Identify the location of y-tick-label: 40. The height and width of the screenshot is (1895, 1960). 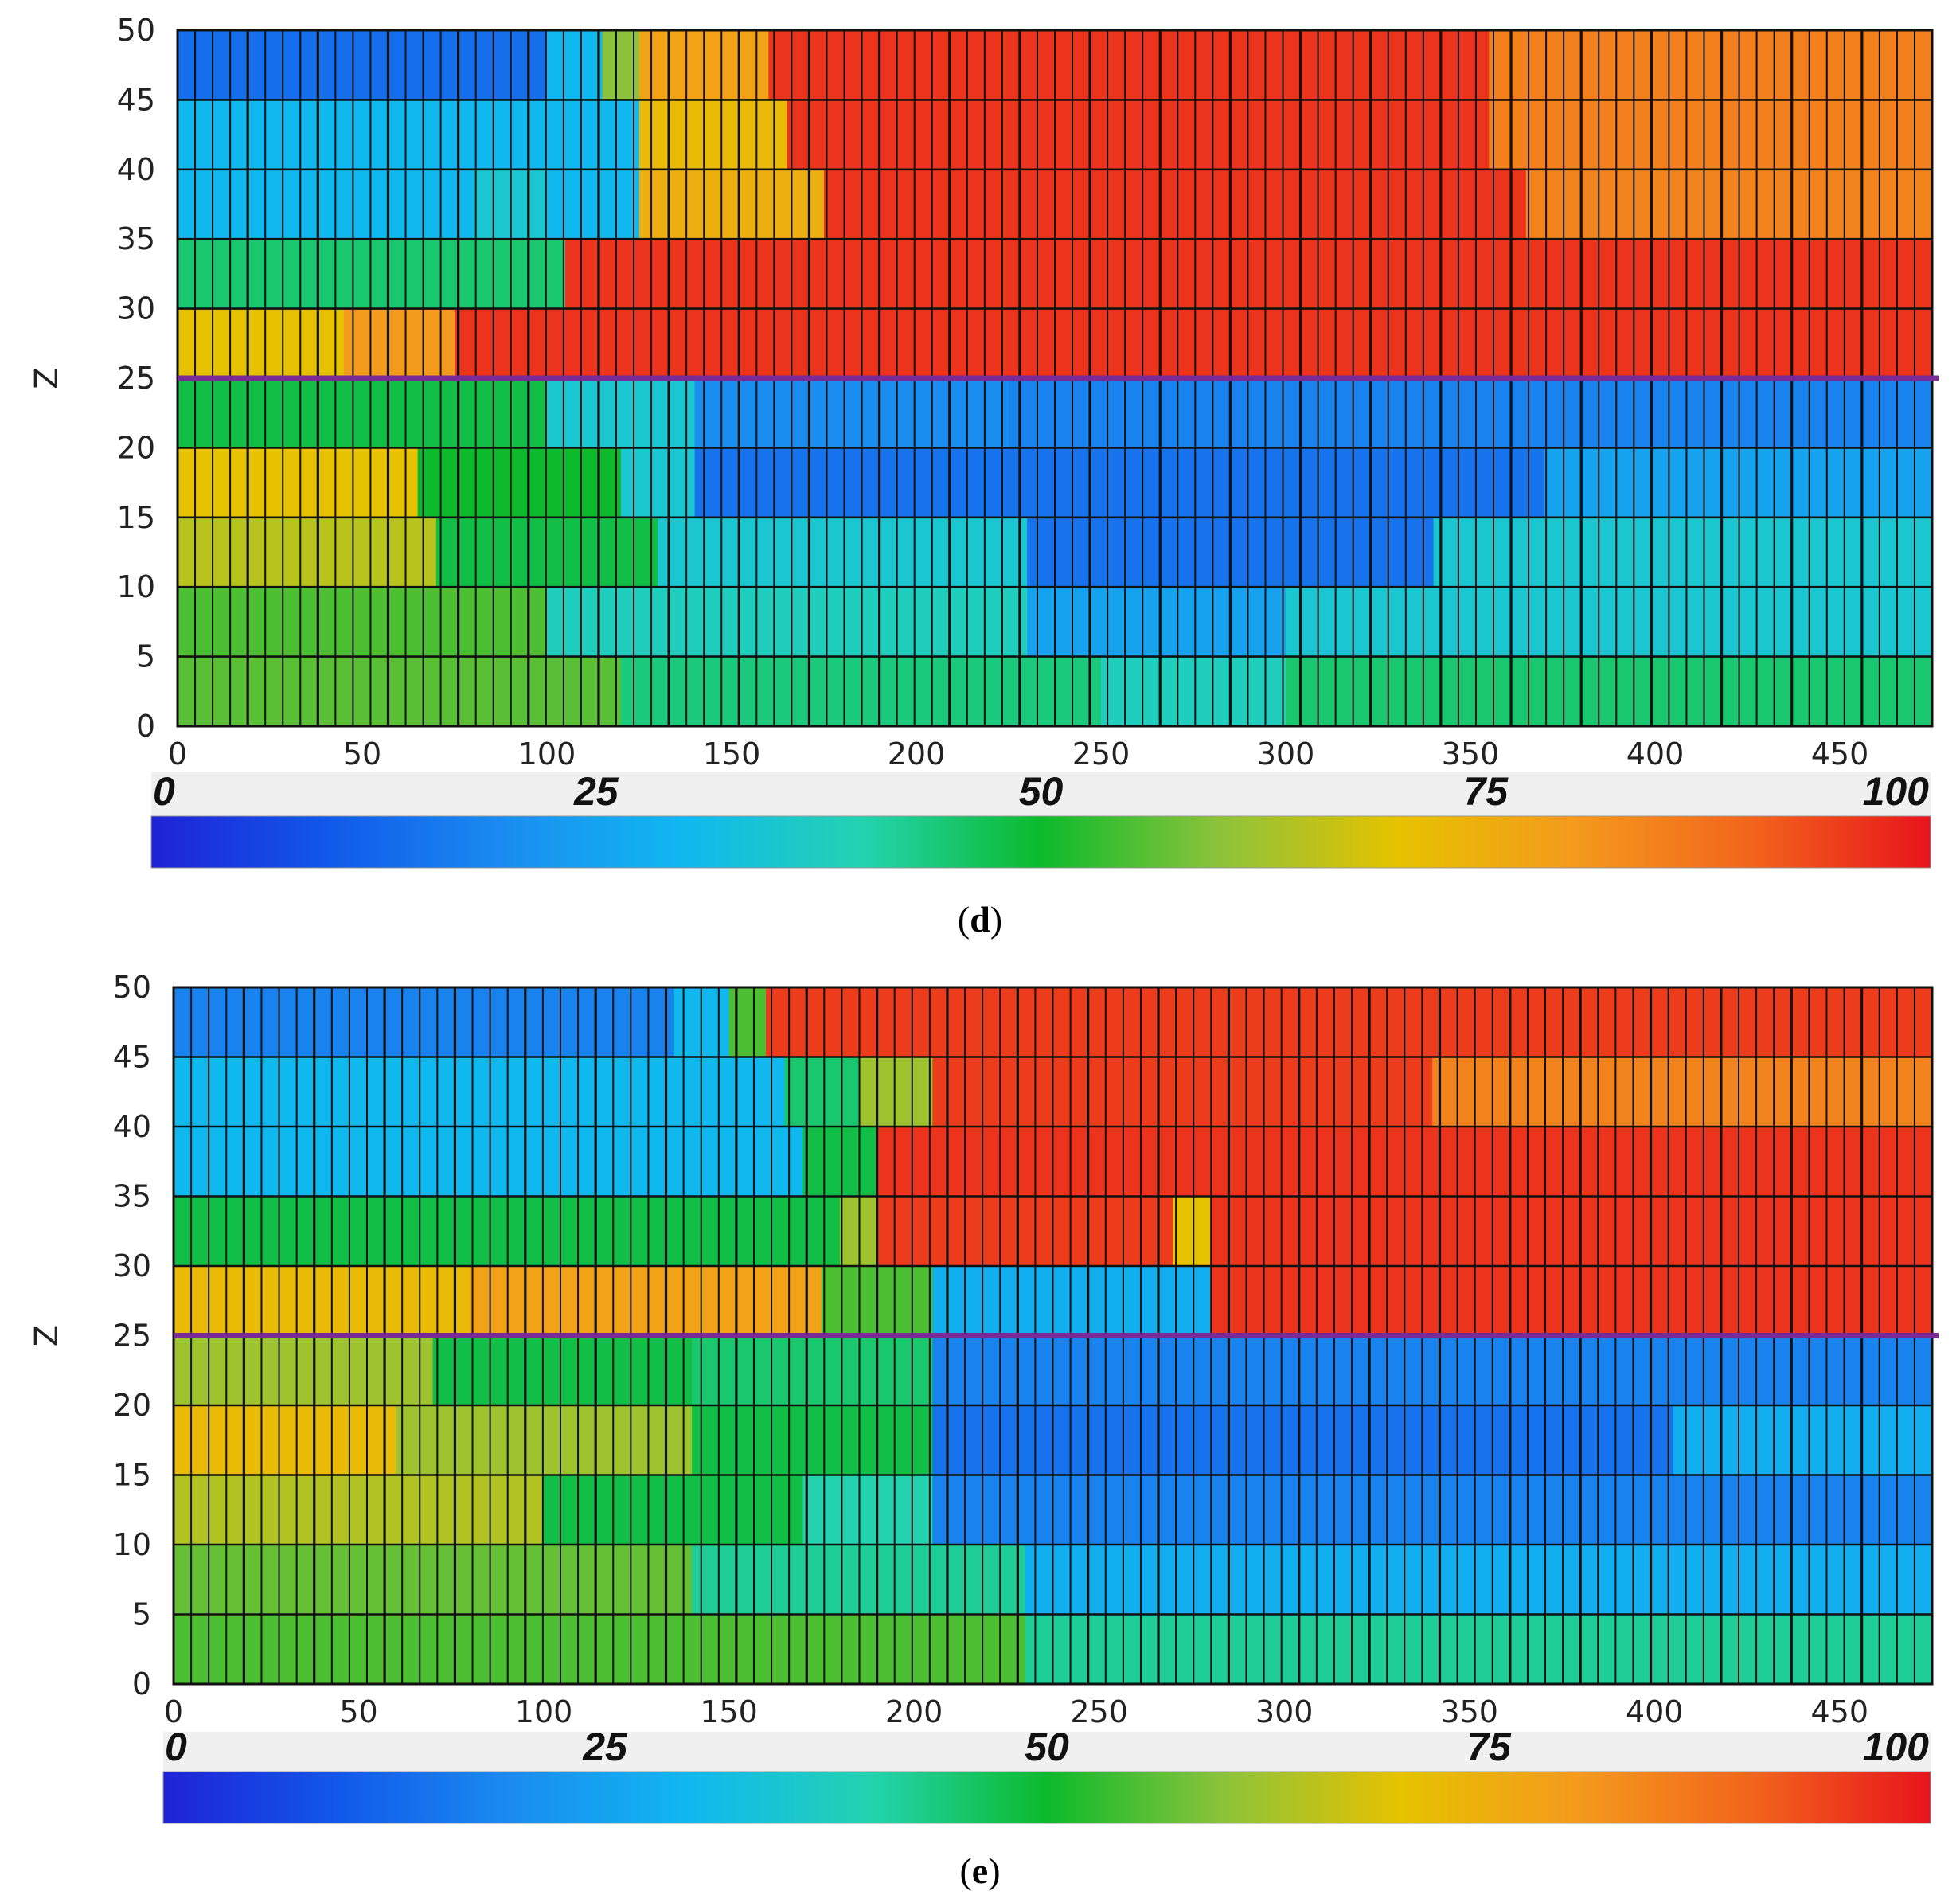
(136, 169).